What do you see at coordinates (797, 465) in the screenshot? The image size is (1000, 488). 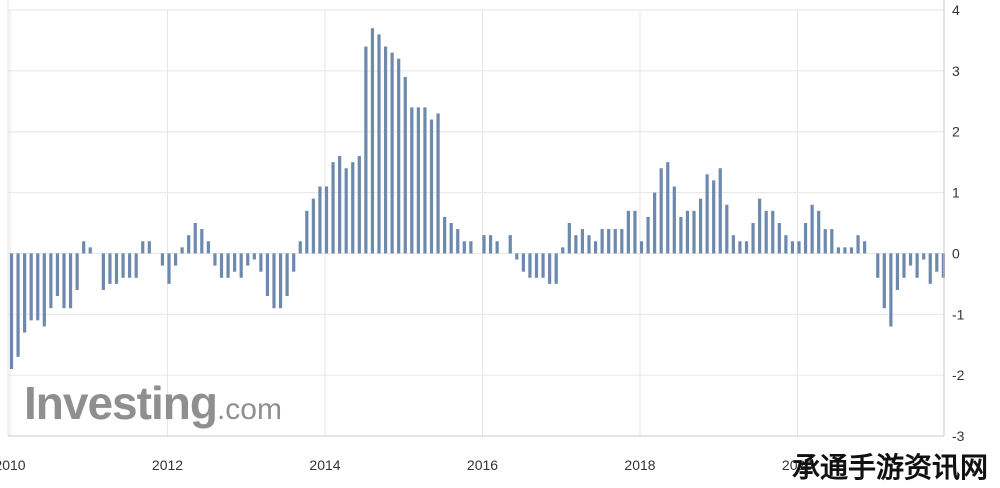 I see `x-tick-label: 2020` at bounding box center [797, 465].